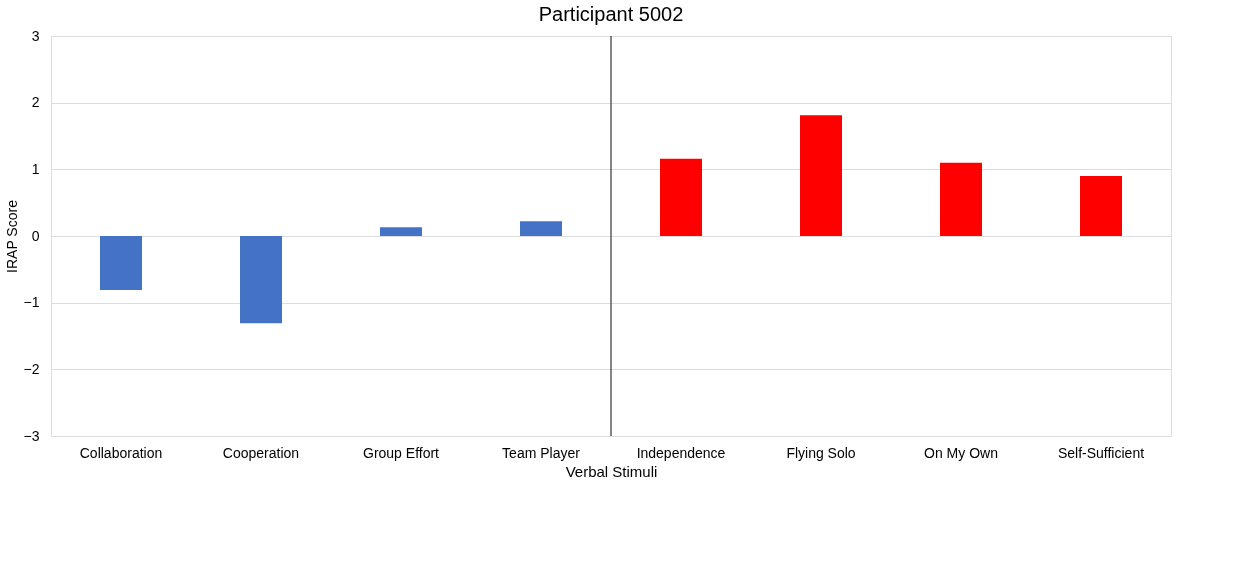 Image resolution: width=1247 pixels, height=573 pixels. I want to click on y-tick-label: 2, so click(35, 102).